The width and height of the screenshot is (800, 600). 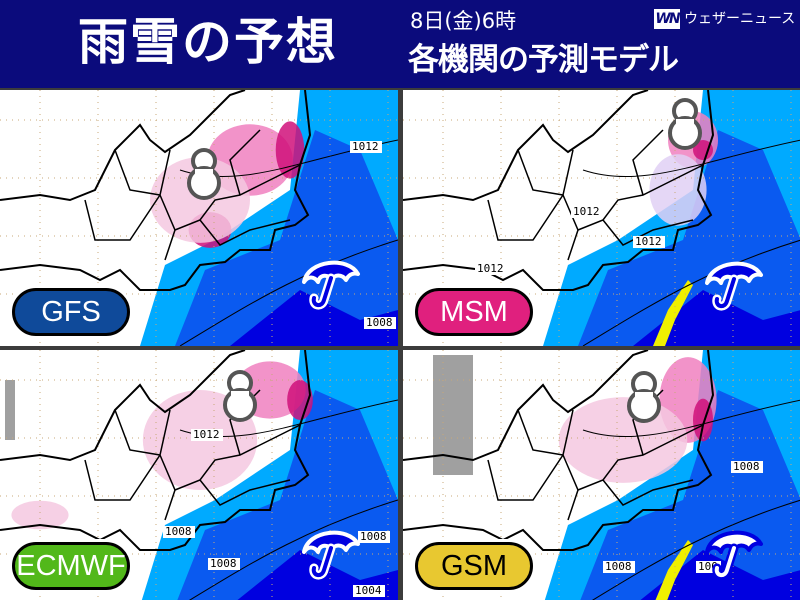 I want to click on weathernews-logo: WN ウェザーニュース, so click(x=724, y=19).